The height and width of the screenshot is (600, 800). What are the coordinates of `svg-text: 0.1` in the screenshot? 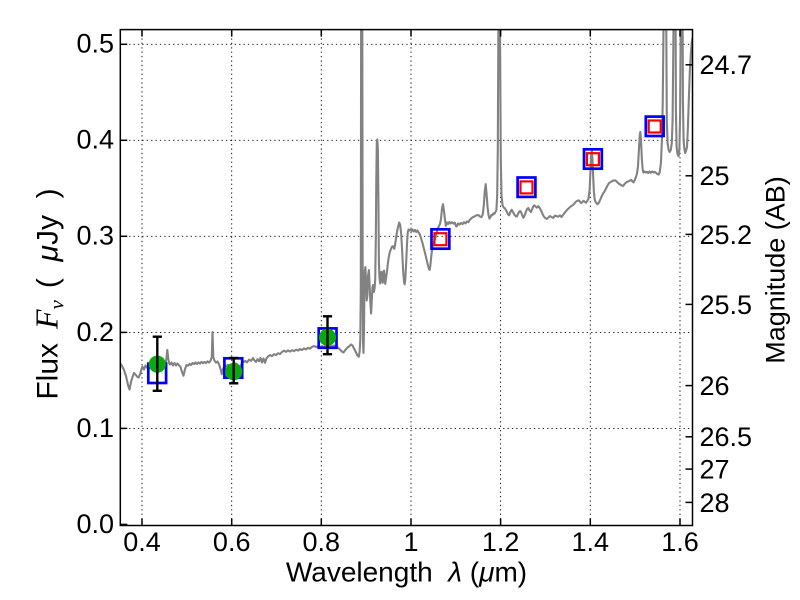 It's located at (95, 428).